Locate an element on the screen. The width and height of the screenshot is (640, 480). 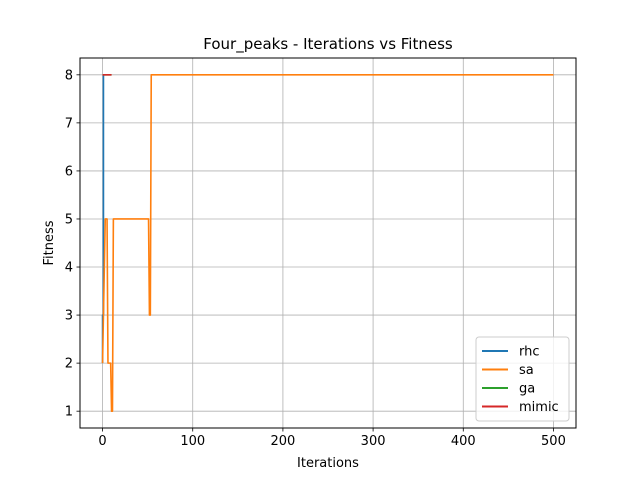
y-tick-label: 1 is located at coordinates (69, 412).